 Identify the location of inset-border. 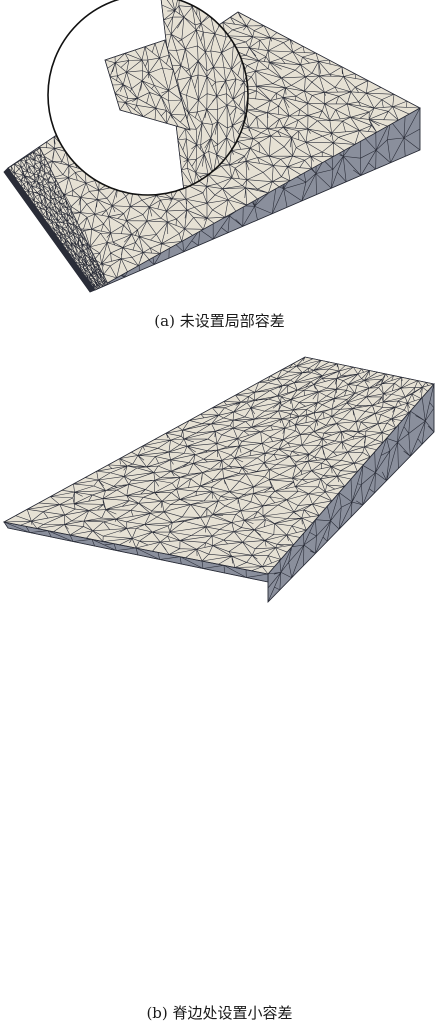
(148, 98).